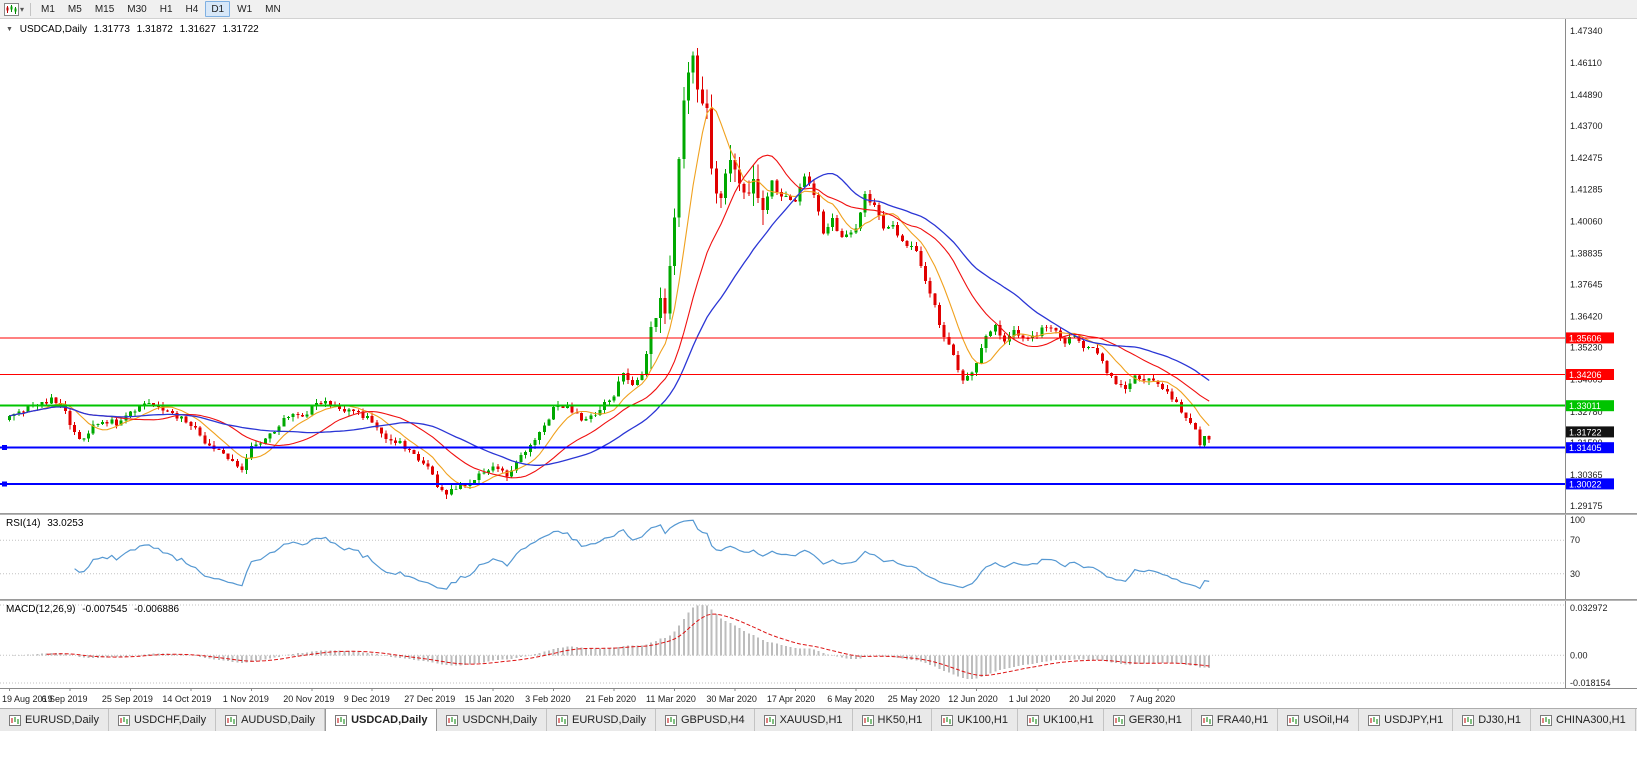 This screenshot has height=767, width=1637. I want to click on chart-tab-audusd-daily: AUDUSD,Daily, so click(271, 720).